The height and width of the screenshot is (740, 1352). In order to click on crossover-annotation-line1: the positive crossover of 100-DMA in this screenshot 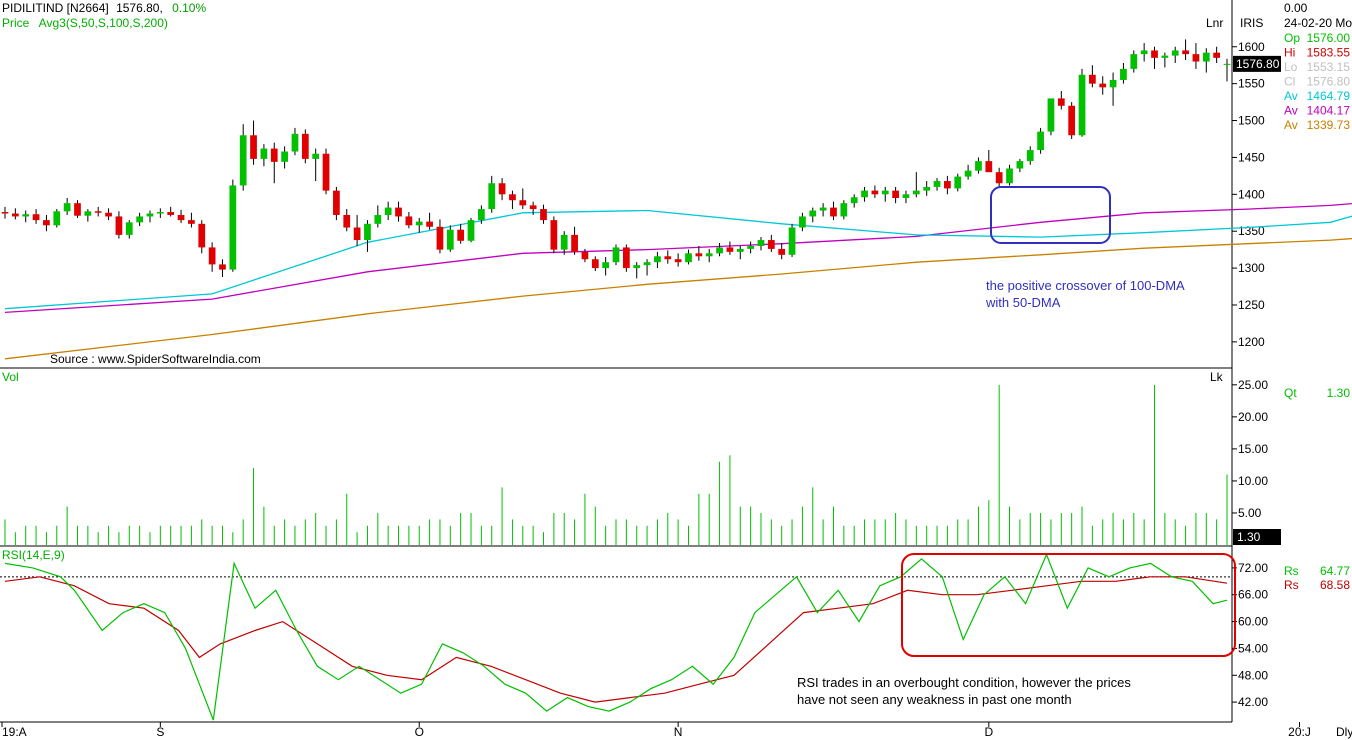, I will do `click(1085, 285)`.